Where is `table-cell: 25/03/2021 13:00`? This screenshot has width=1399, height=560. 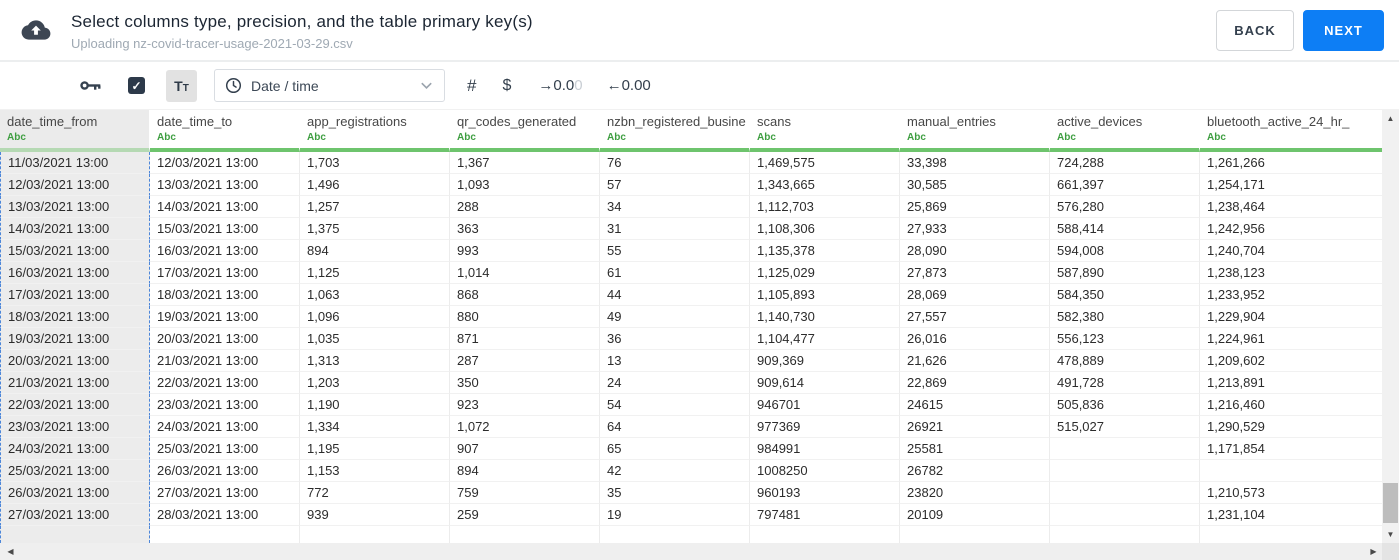 table-cell: 25/03/2021 13:00 is located at coordinates (75, 471).